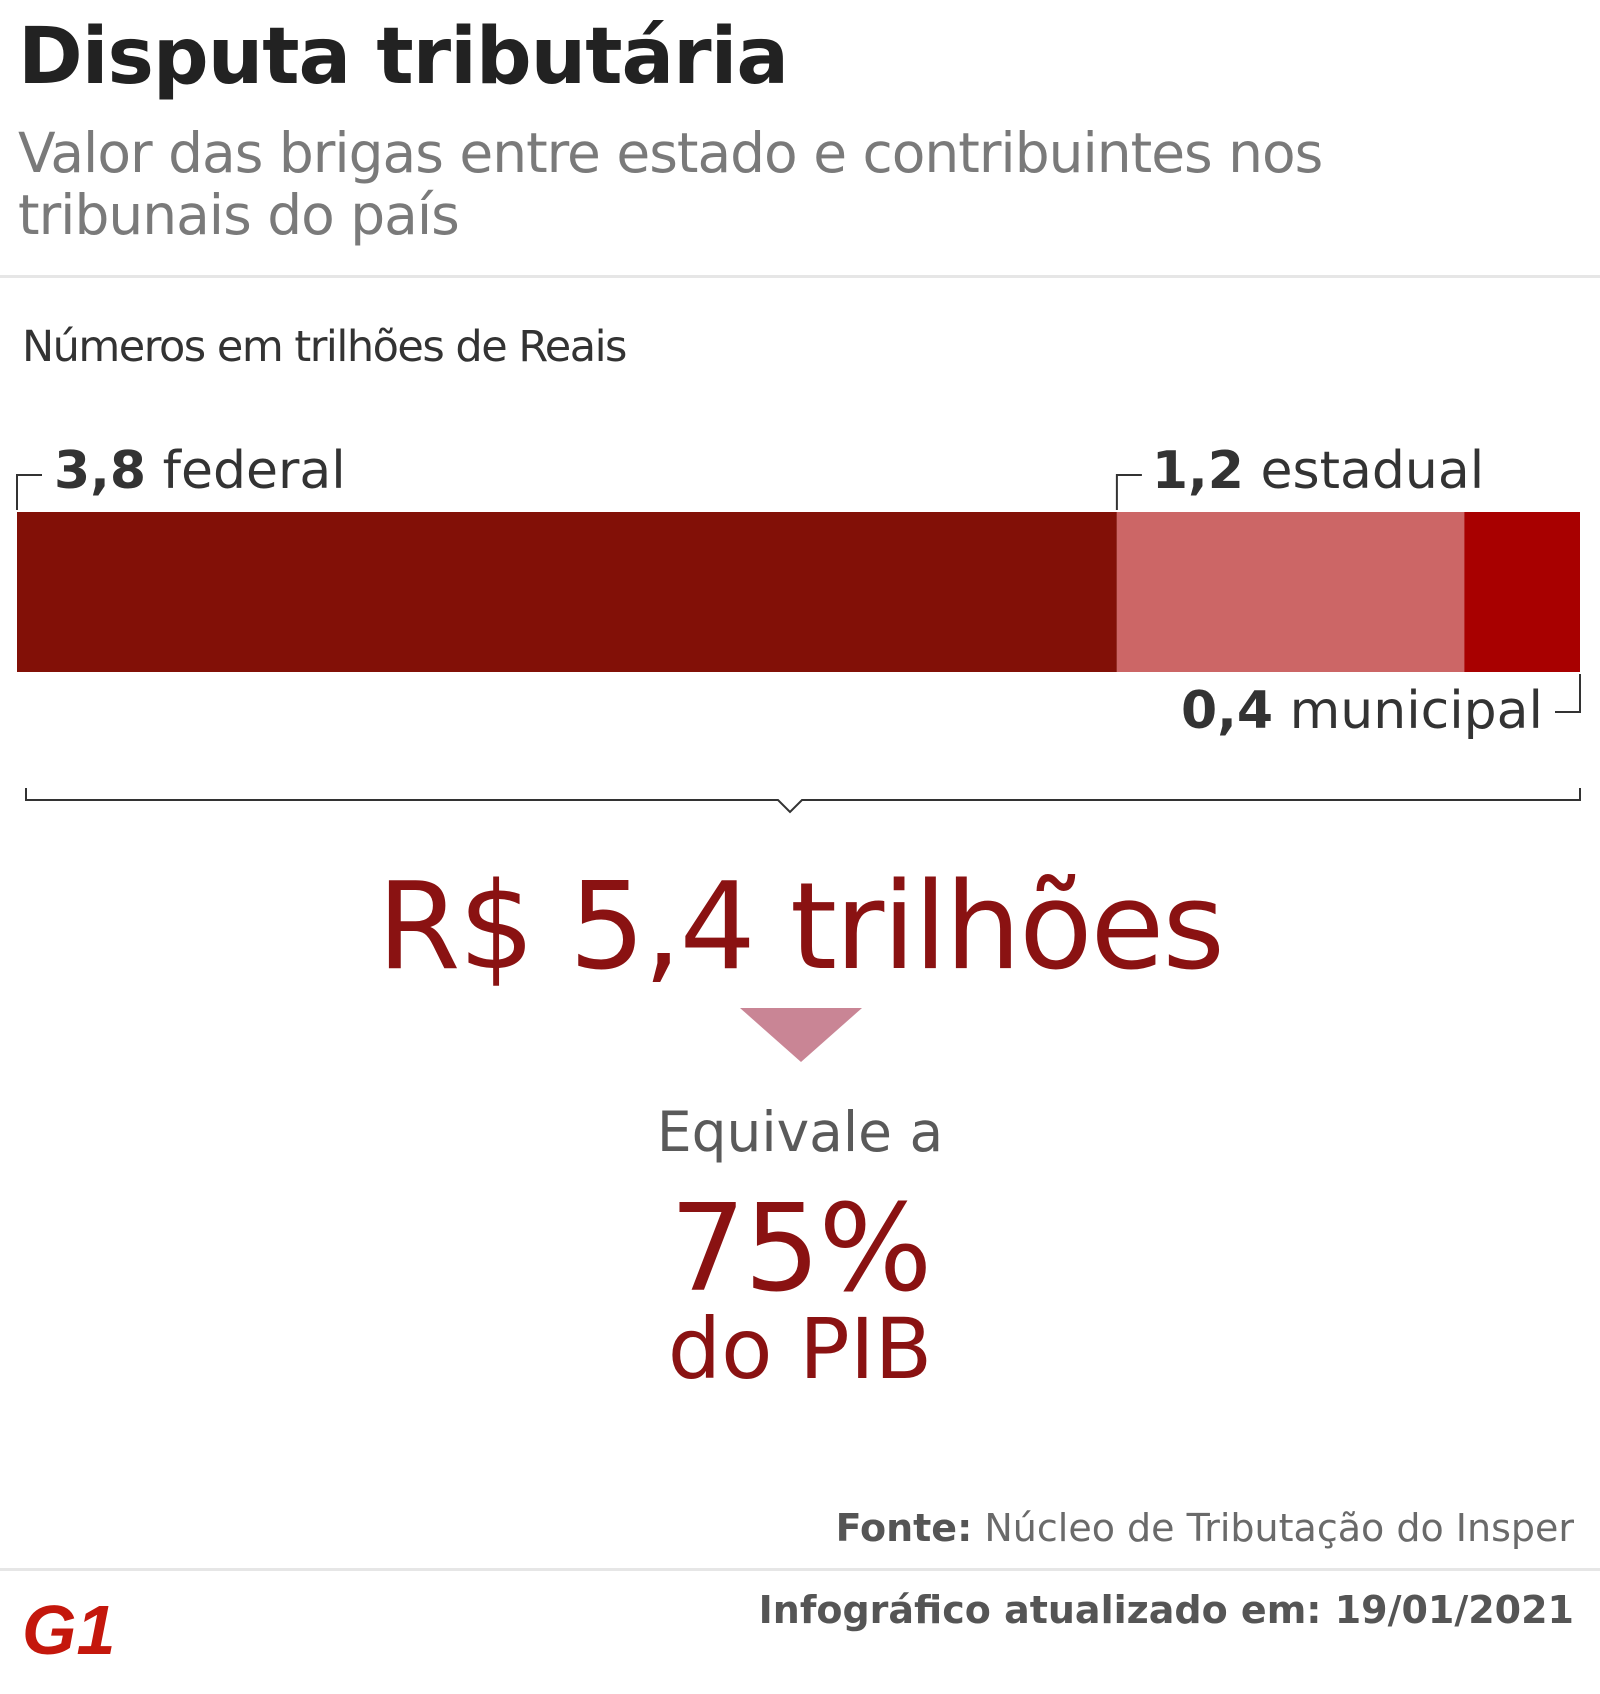 The width and height of the screenshot is (1600, 1694). What do you see at coordinates (800, 1569) in the screenshot?
I see `footer-divider` at bounding box center [800, 1569].